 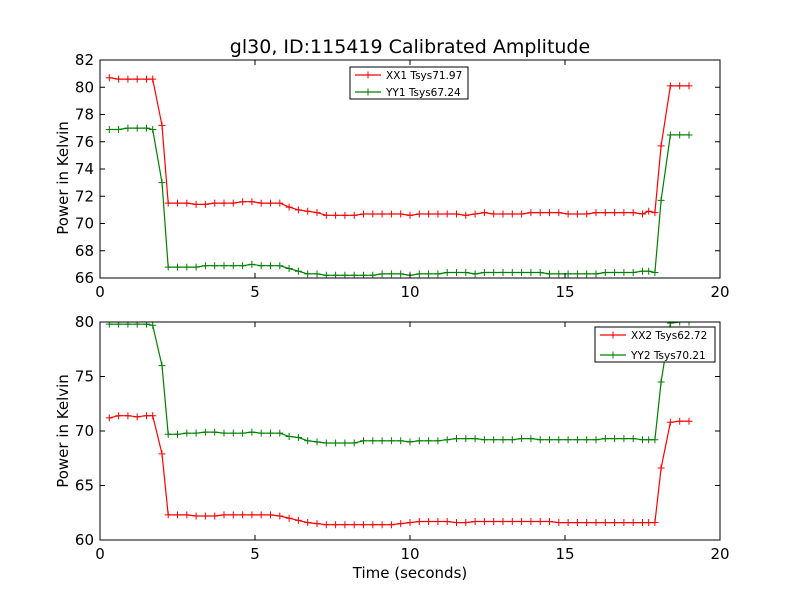 I want to click on bottom-chart-ylabel: Power in Kelvin, so click(x=63, y=431).